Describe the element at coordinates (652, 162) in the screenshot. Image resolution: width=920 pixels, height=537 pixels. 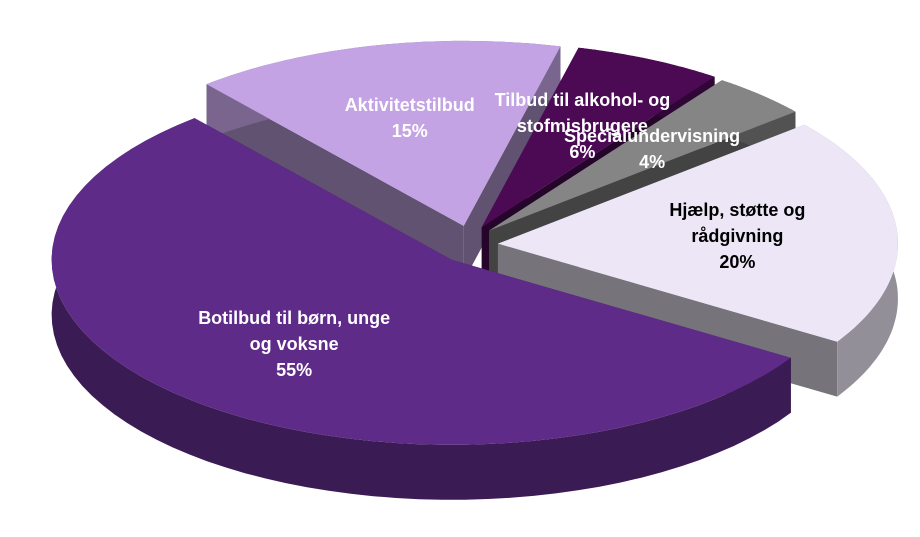
I see `value-label: 4%` at that location.